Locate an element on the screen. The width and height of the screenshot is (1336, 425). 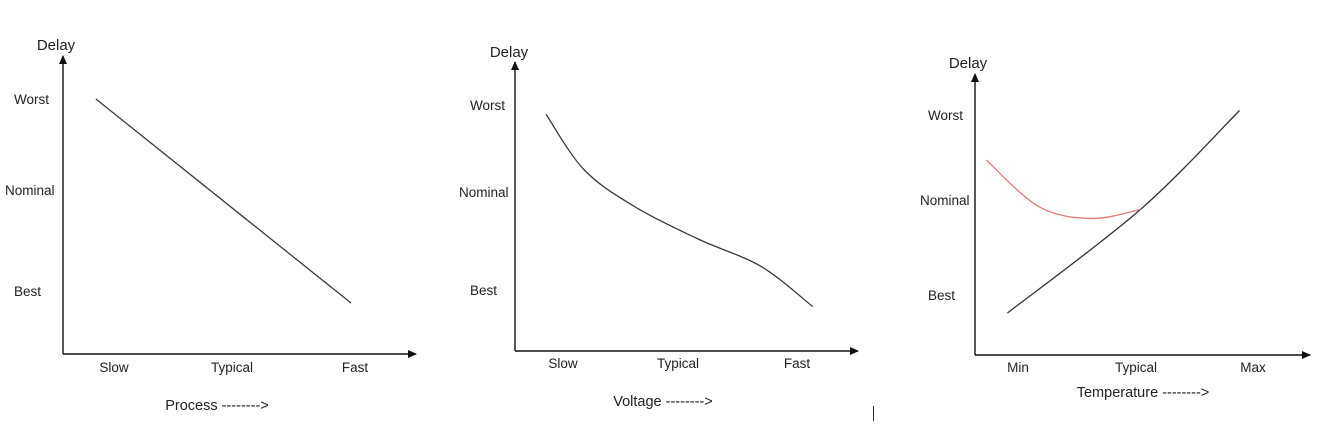
x-axis-title: Voltage --------> is located at coordinates (663, 402).